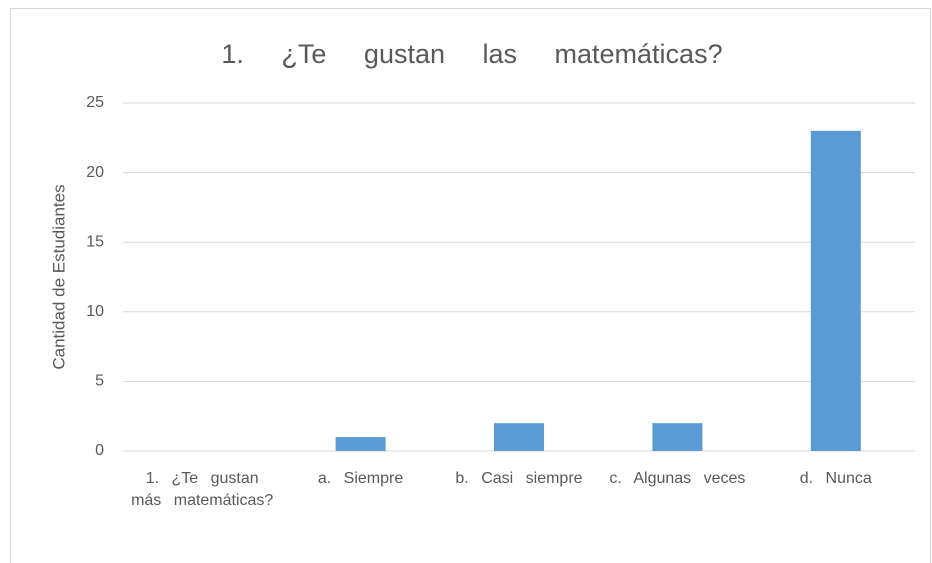 The width and height of the screenshot is (932, 563). Describe the element at coordinates (677, 478) in the screenshot. I see `x-tick-label: c. Algunas veces` at that location.